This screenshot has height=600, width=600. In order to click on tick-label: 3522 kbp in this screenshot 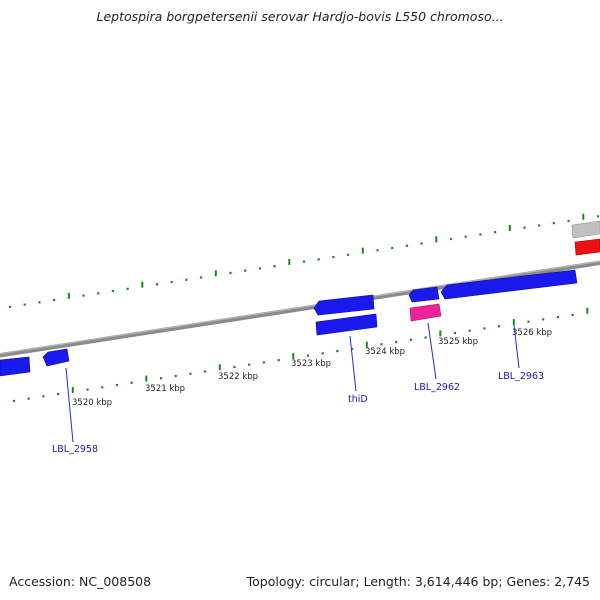, I will do `click(238, 377)`.